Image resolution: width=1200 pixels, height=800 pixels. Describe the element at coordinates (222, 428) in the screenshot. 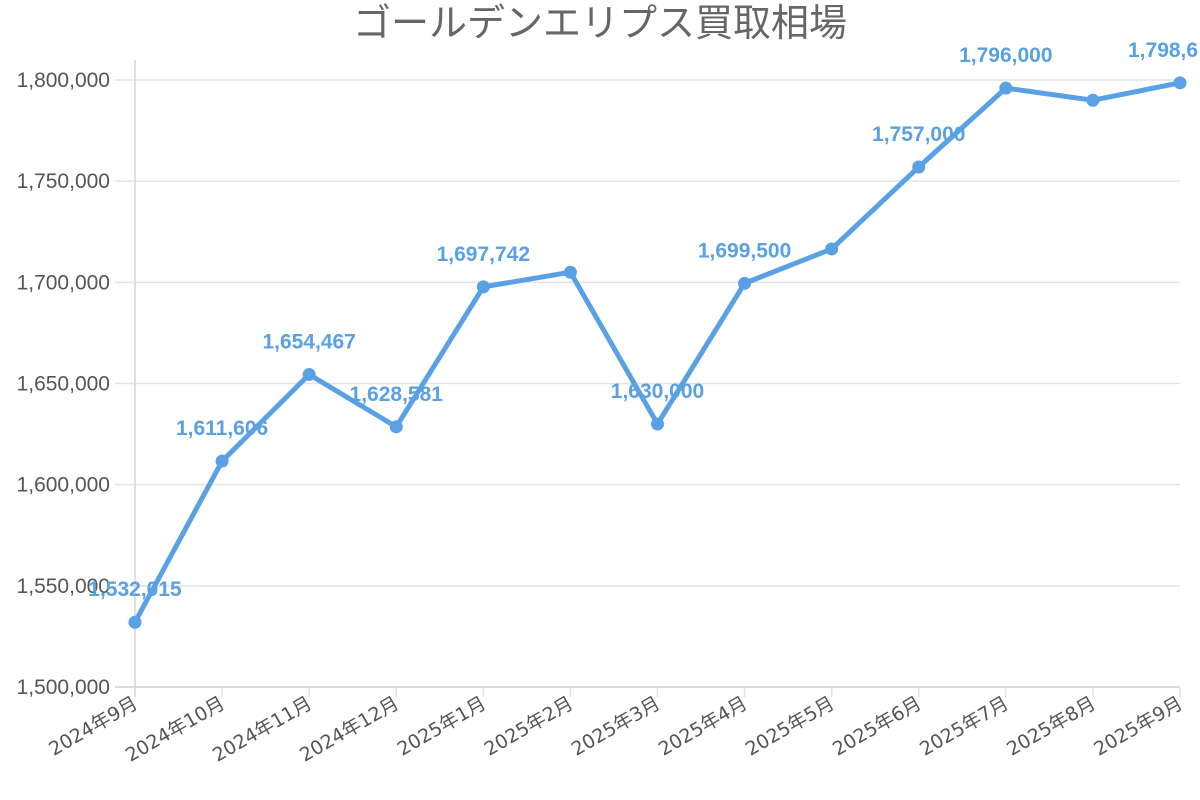

I see `data-label: 1,611,606` at that location.